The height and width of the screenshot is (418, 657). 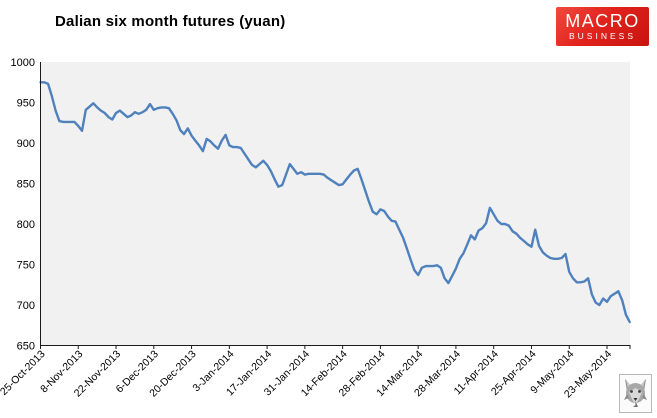 I want to click on wolf-head-graphic, so click(x=635, y=393).